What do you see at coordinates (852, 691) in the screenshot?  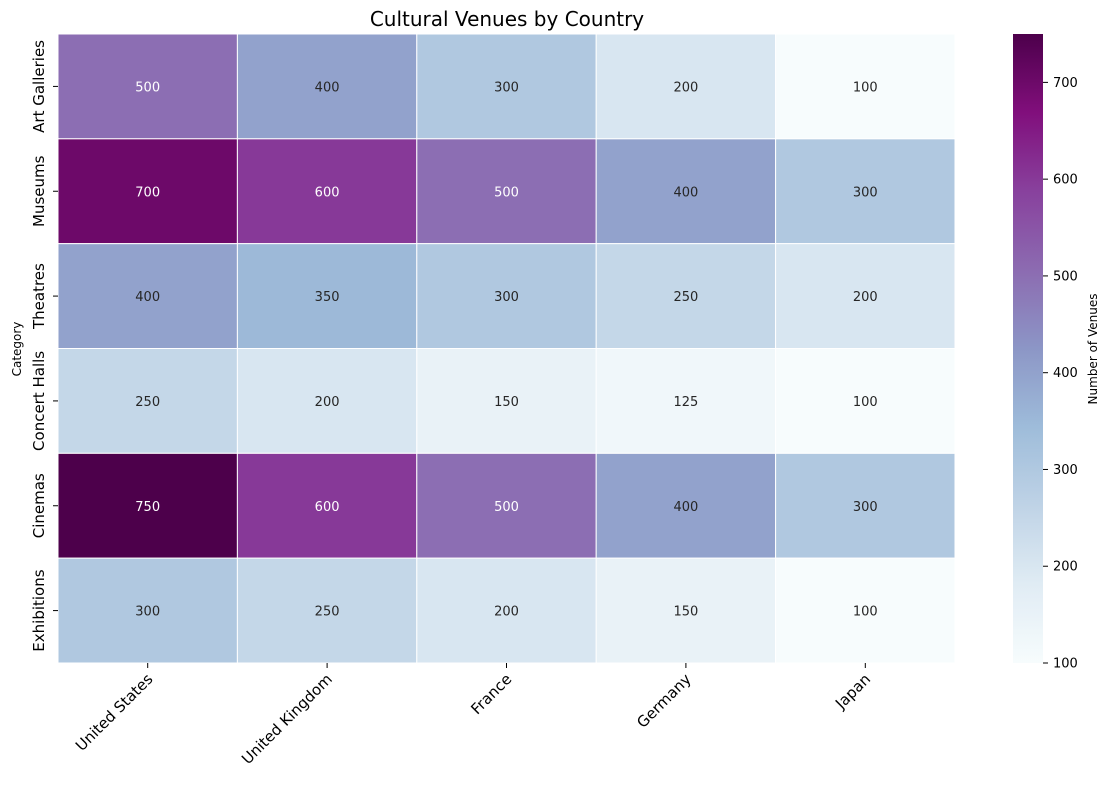 I see `x-tick-label: Japan` at bounding box center [852, 691].